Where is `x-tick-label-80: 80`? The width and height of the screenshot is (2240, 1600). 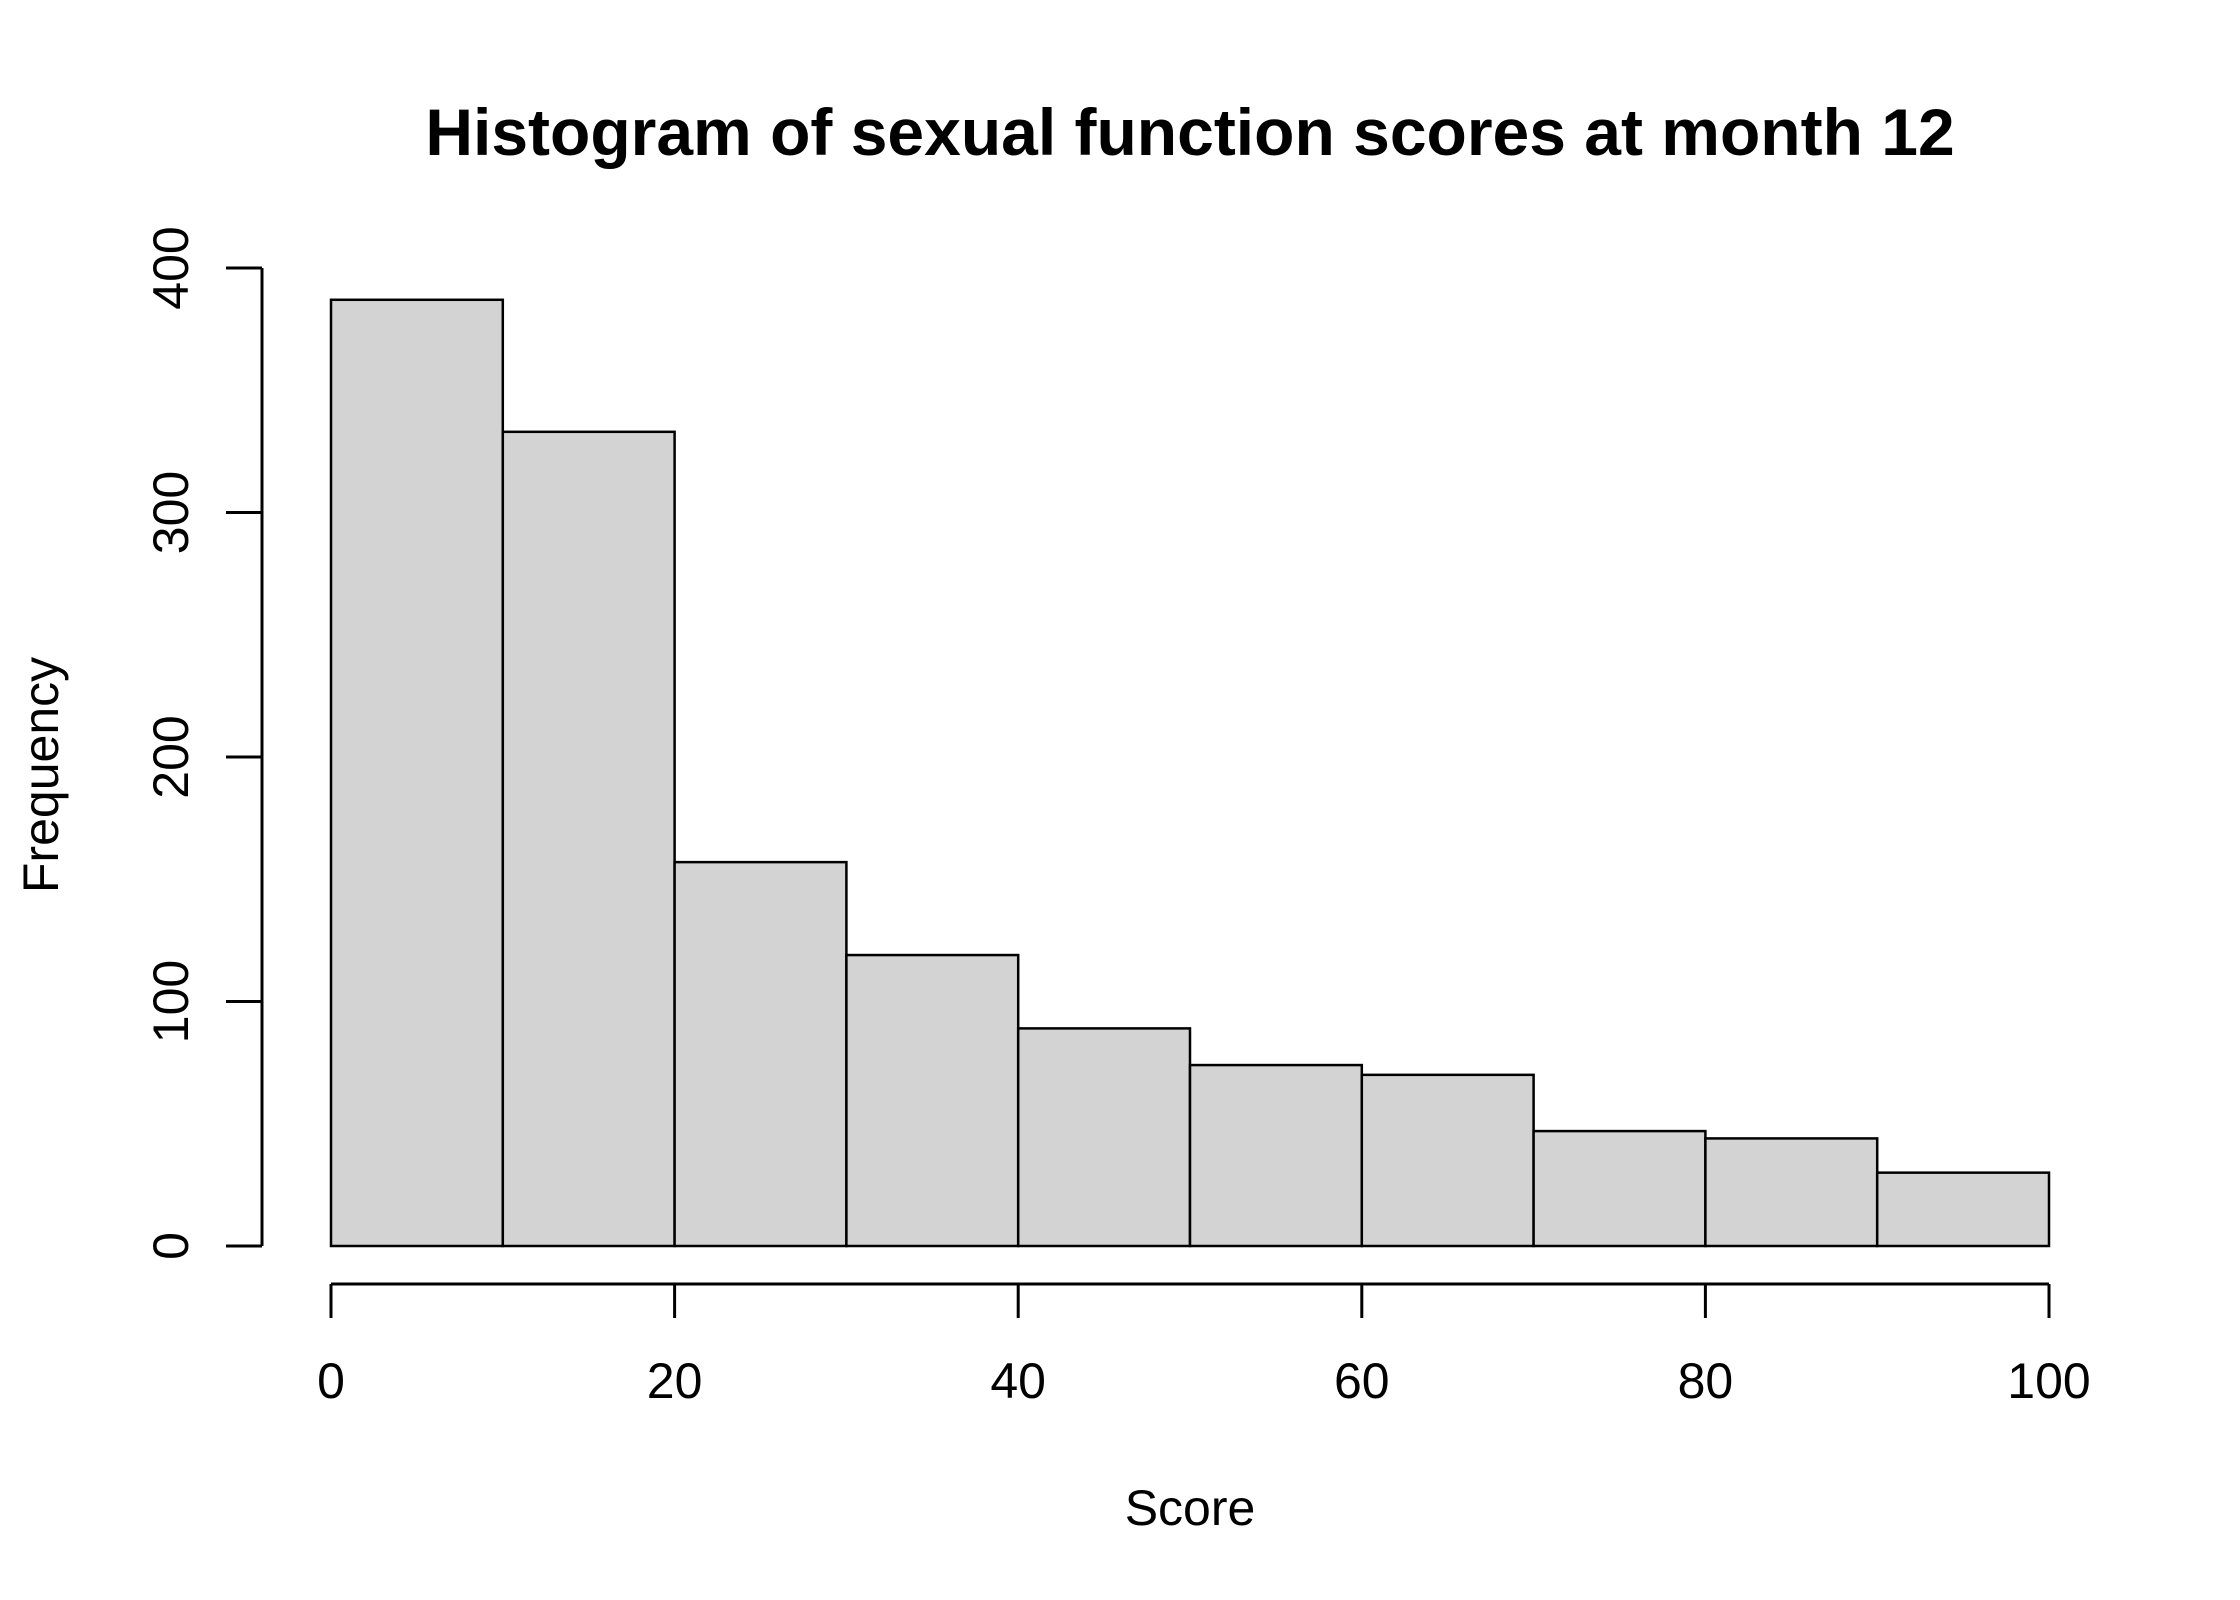
x-tick-label-80: 80 is located at coordinates (1706, 1381).